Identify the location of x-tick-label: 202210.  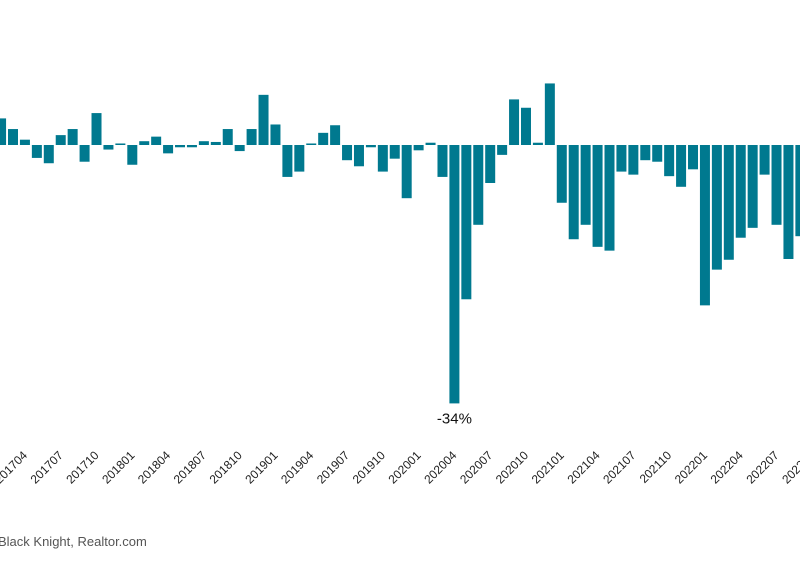
(789, 467).